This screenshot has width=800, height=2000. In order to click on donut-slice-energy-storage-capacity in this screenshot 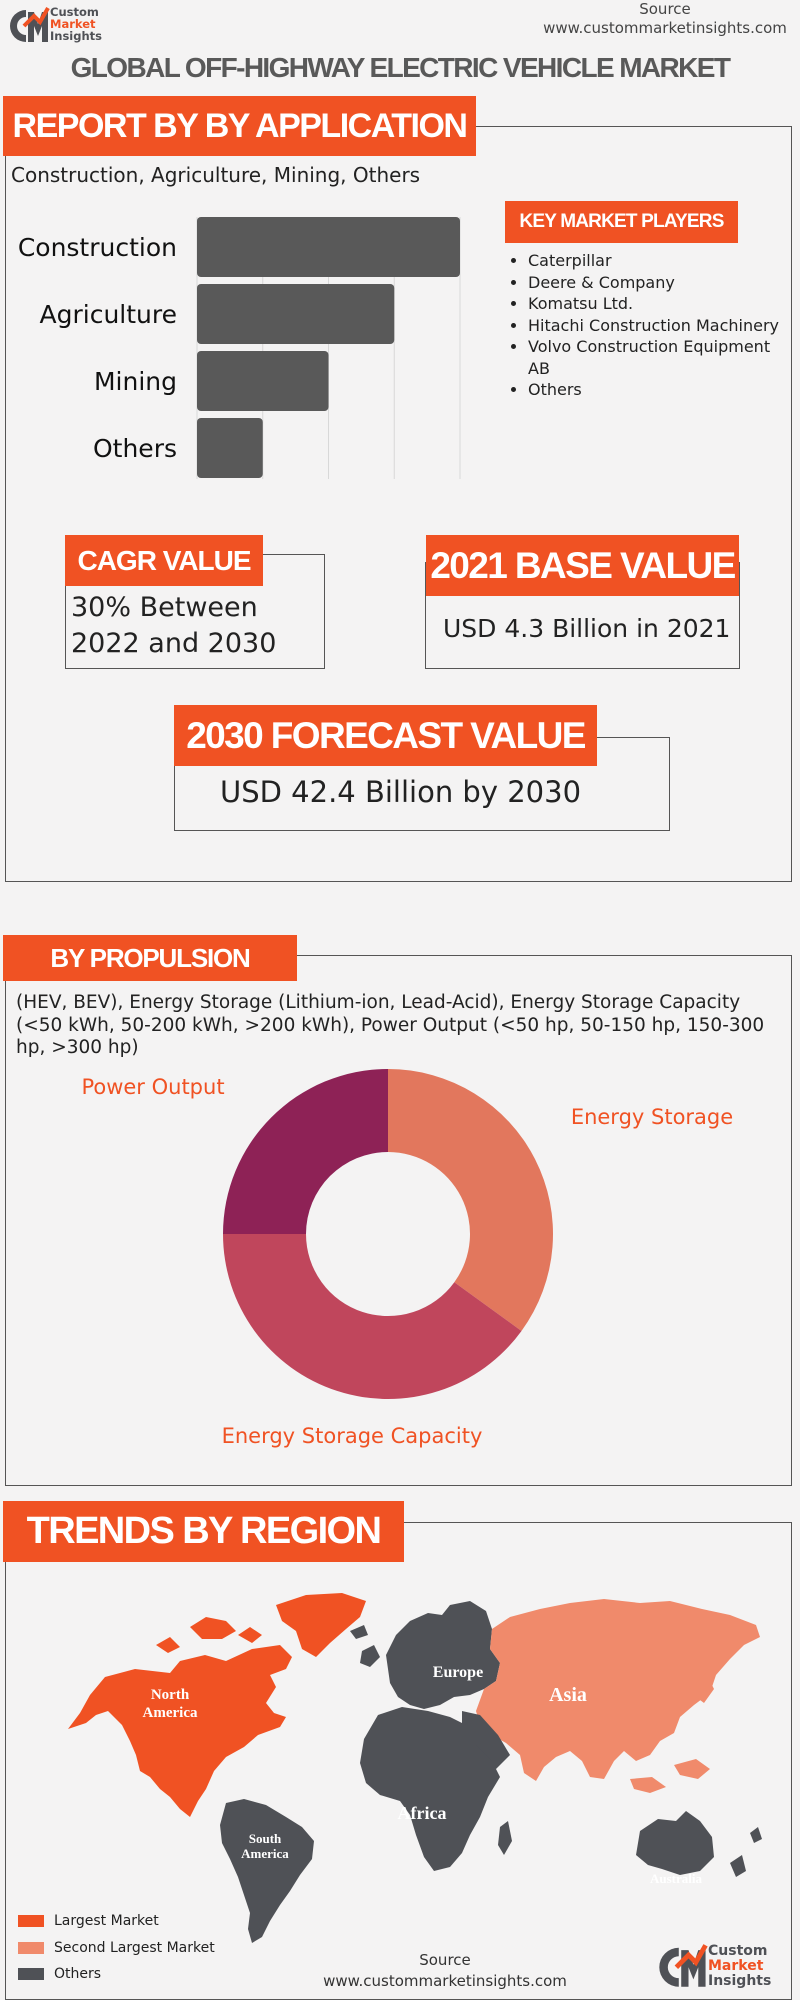, I will do `click(372, 1316)`.